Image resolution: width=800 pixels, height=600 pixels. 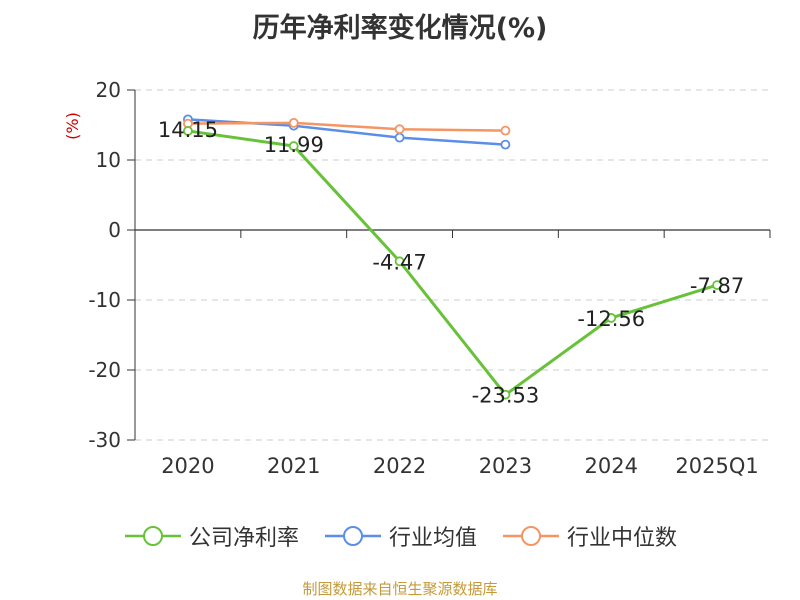 I want to click on legend-item: 公司净利率, so click(x=211, y=536).